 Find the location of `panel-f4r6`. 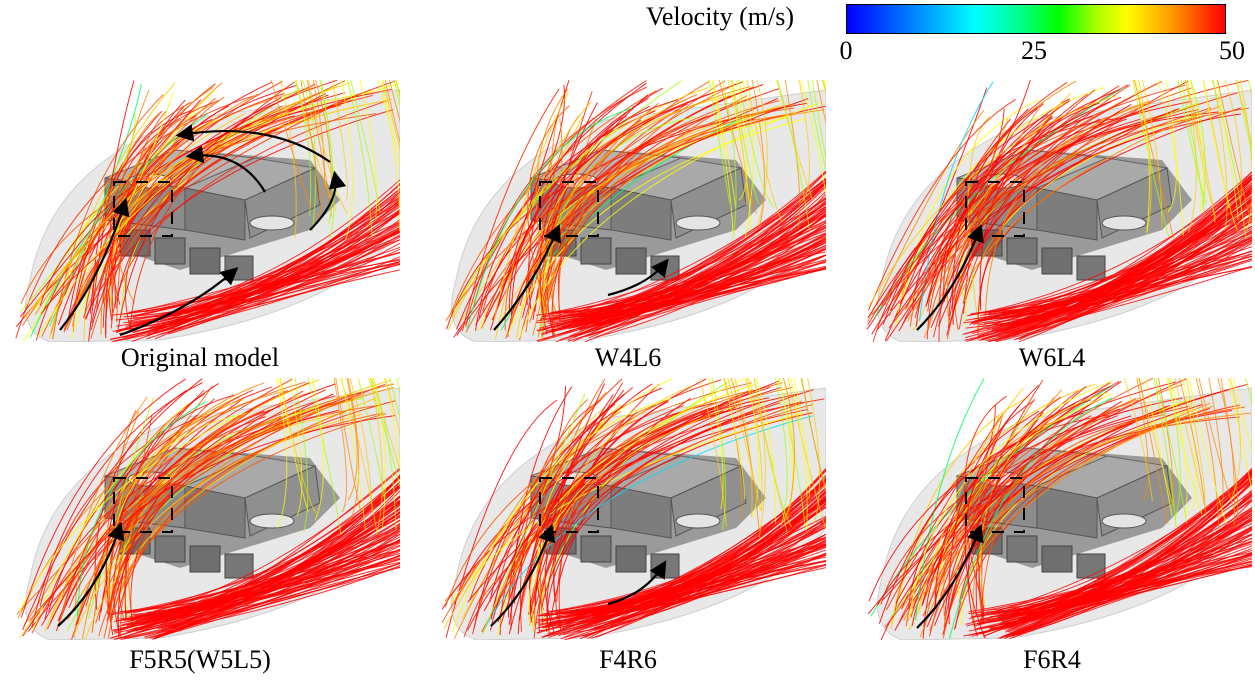

panel-f4r6 is located at coordinates (631, 509).